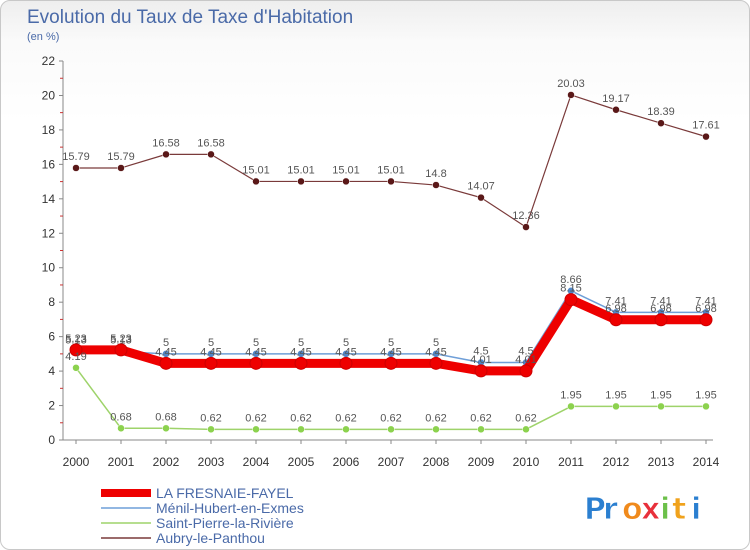  What do you see at coordinates (480, 360) in the screenshot?
I see `data-label: 4.01` at bounding box center [480, 360].